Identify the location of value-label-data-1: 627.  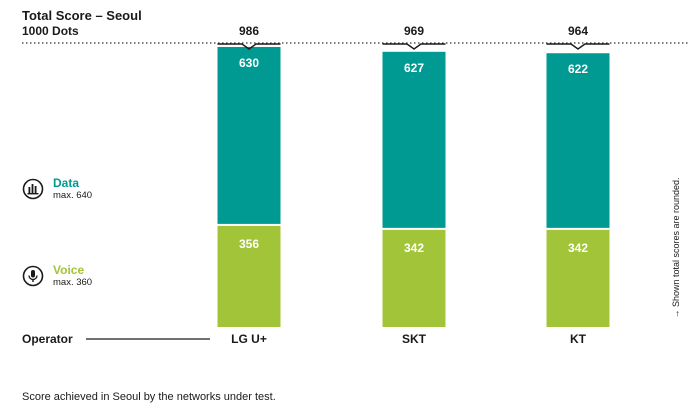
(414, 68).